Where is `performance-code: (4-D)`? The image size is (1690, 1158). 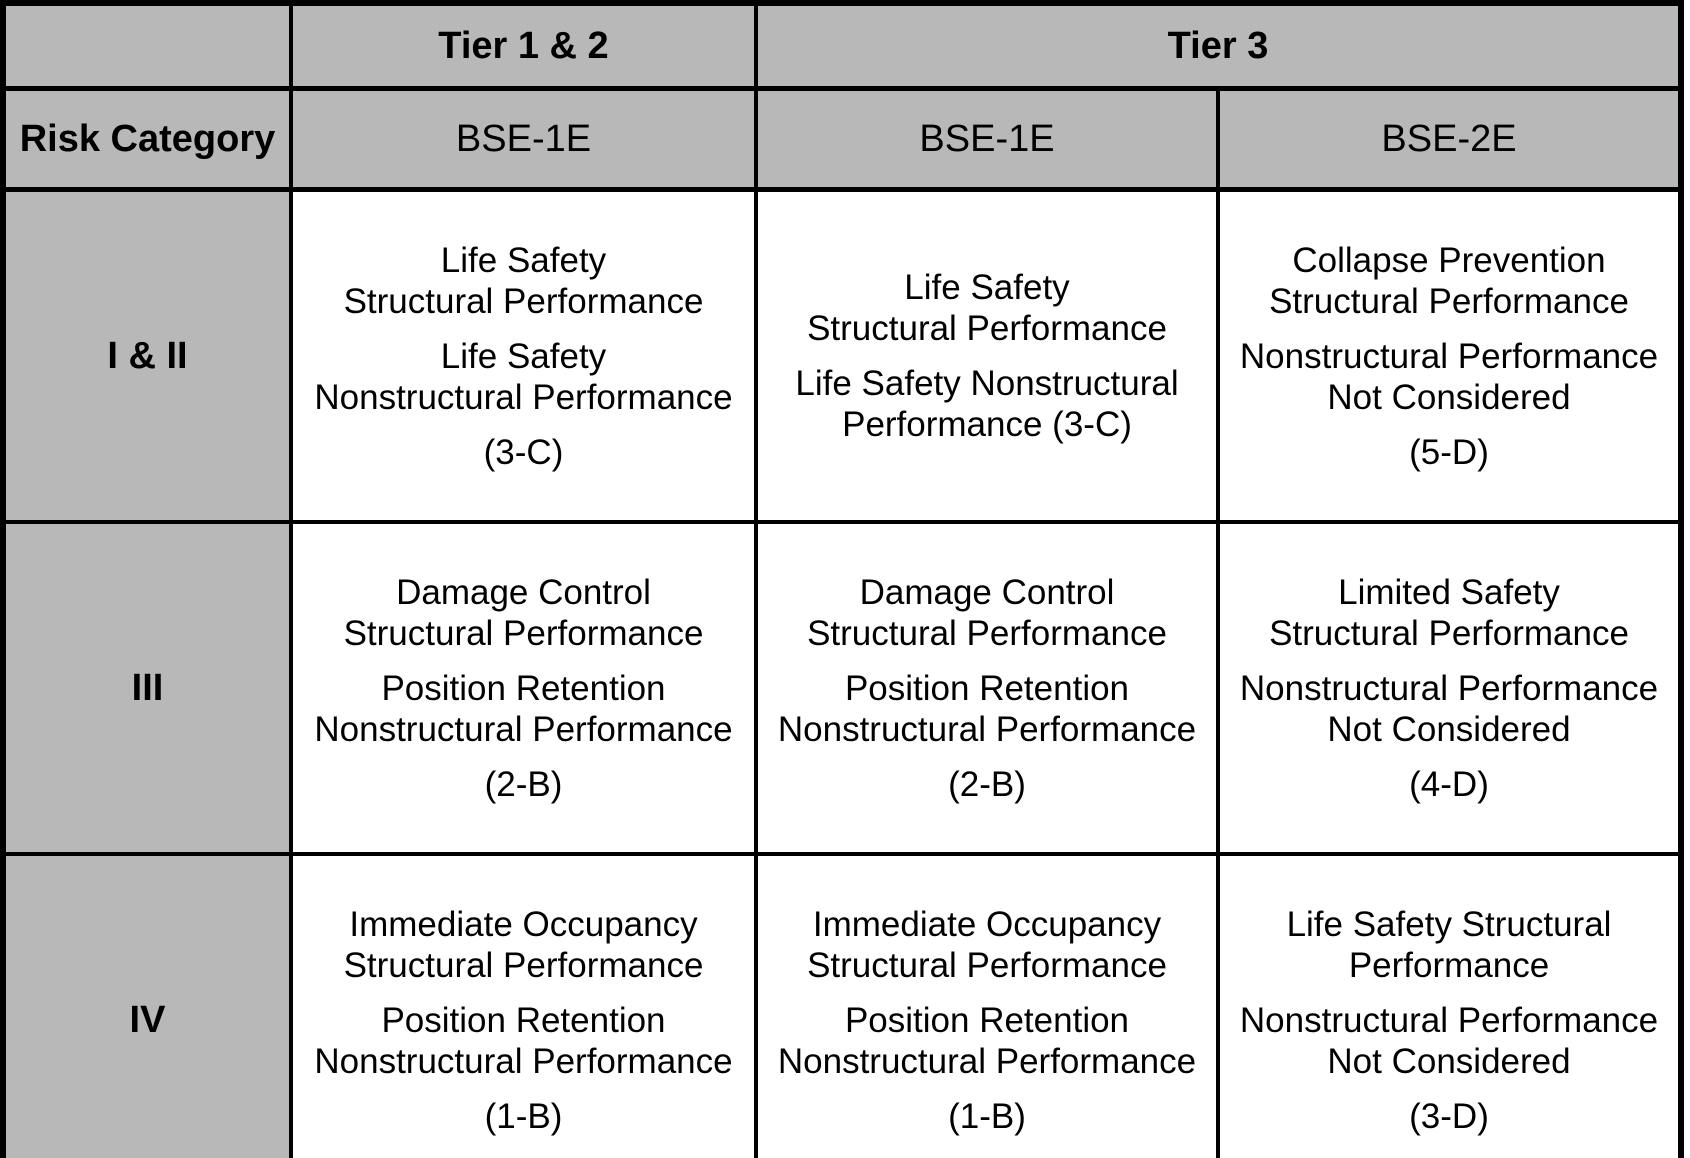 performance-code: (4-D) is located at coordinates (1449, 784).